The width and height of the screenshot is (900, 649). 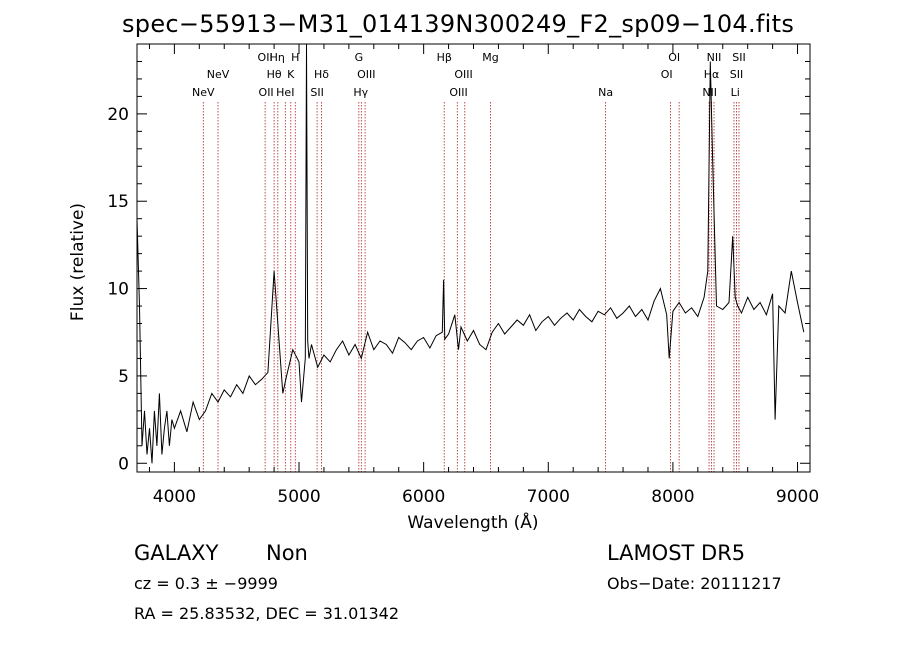 What do you see at coordinates (797, 497) in the screenshot?
I see `x-tick-label: 9000` at bounding box center [797, 497].